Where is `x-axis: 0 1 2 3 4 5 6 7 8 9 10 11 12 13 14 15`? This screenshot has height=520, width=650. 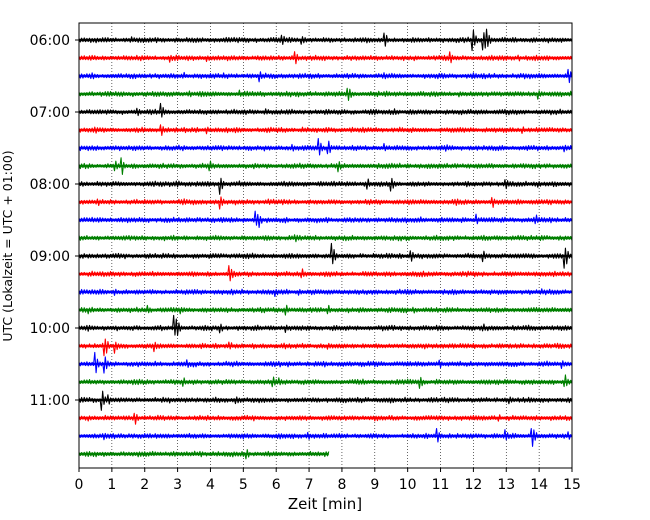 x-axis: 0 1 2 3 4 5 6 7 8 9 10 11 12 13 14 15 is located at coordinates (328, 480).